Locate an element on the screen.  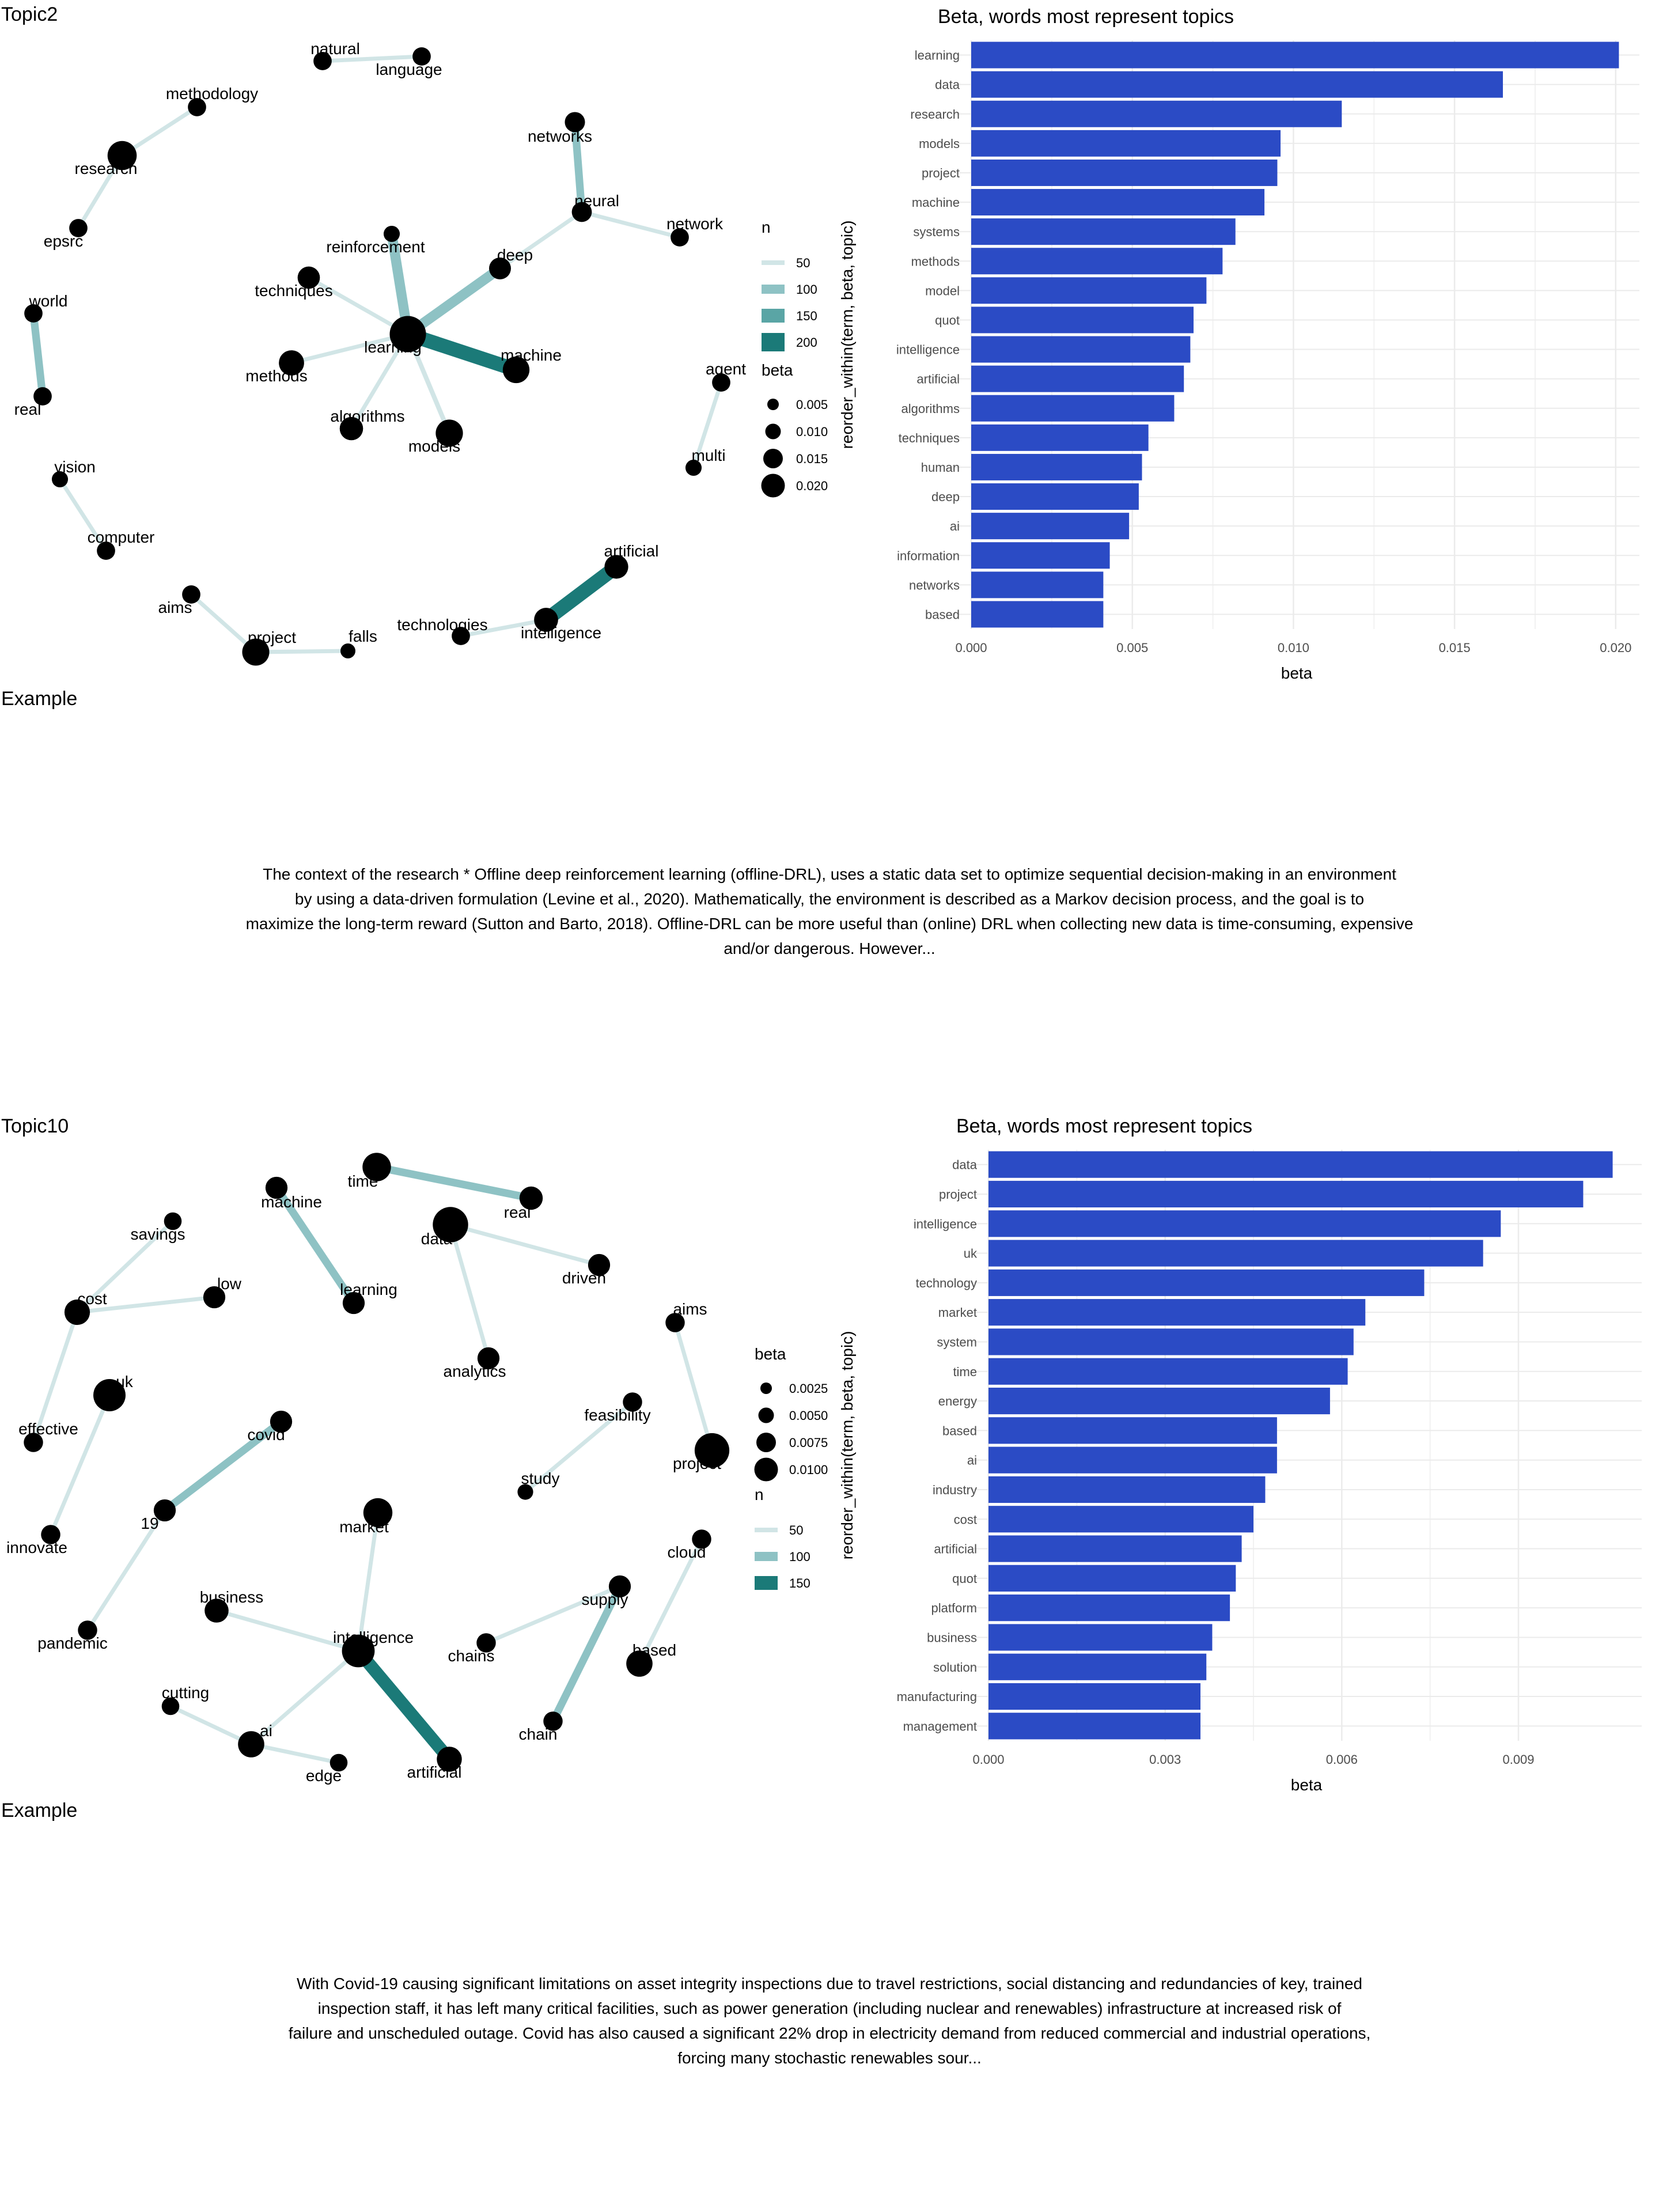
y-tick-label: ai is located at coordinates (972, 1460).